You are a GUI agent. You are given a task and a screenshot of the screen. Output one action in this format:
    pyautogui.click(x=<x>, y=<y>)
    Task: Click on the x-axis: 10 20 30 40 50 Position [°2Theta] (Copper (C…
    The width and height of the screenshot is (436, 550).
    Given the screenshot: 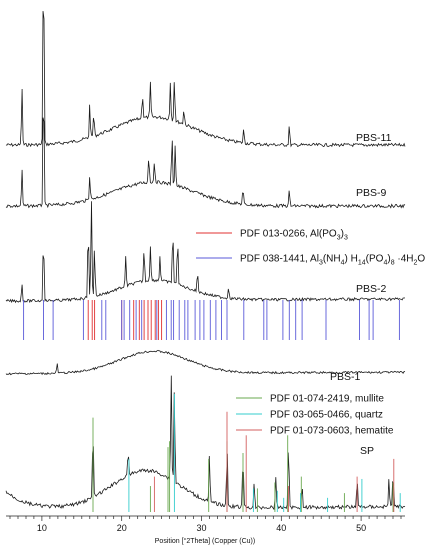 What is the action you would take?
    pyautogui.click(x=205, y=530)
    